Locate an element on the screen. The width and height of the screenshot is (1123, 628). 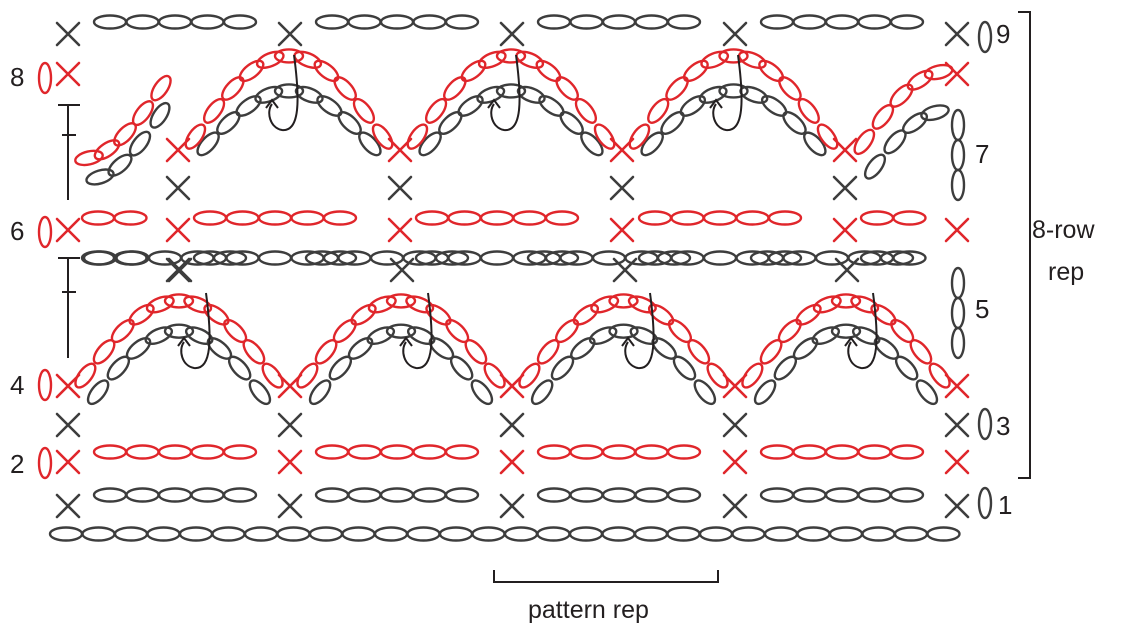
row-label-4: 4 is located at coordinates (17, 385).